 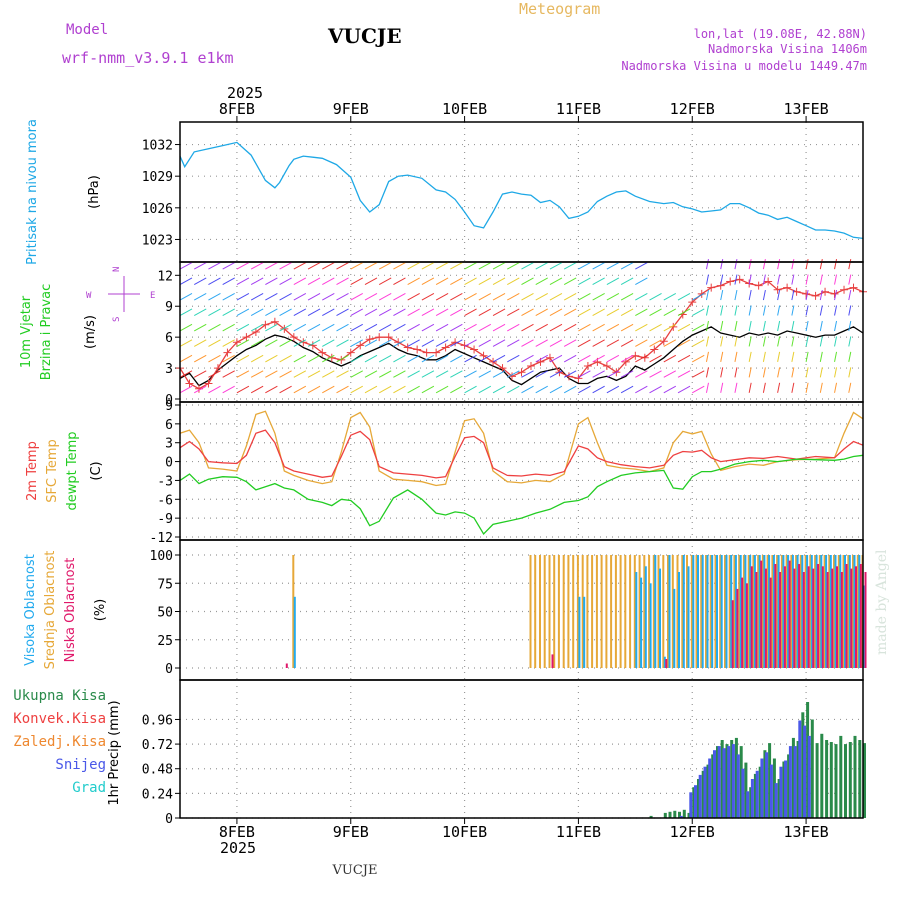 What do you see at coordinates (148, 58) in the screenshot?
I see `model-name: wrf-nmm_v3.9.1 e1km` at bounding box center [148, 58].